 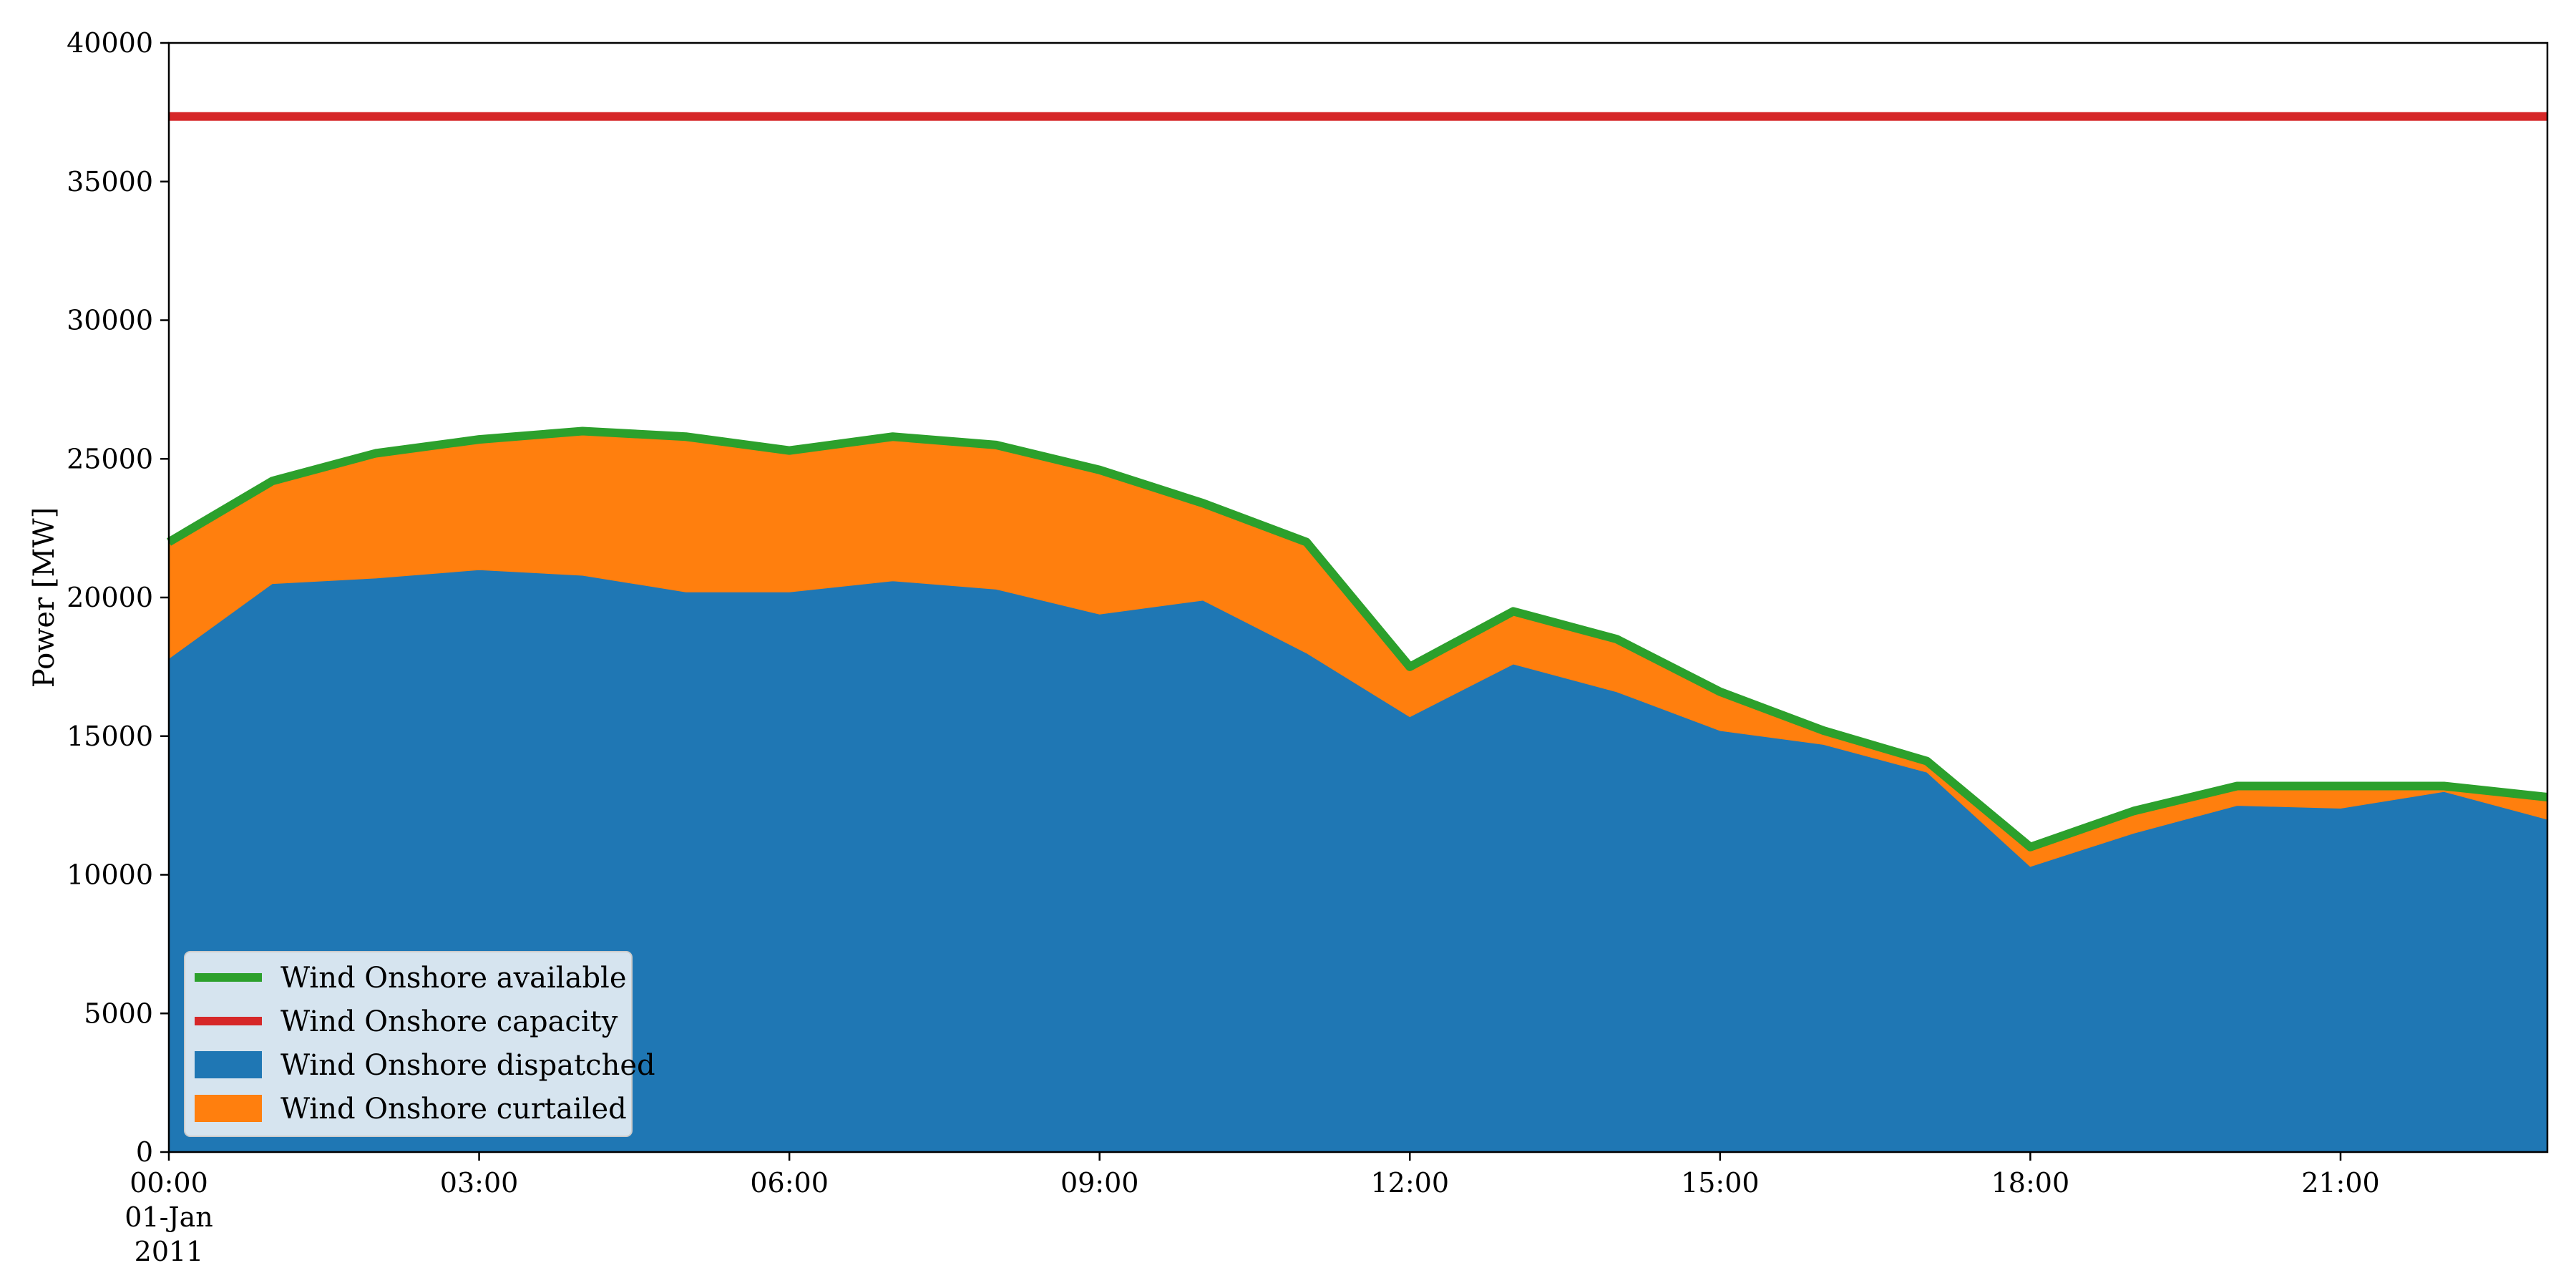 What do you see at coordinates (467, 1065) in the screenshot?
I see `legend-label-wind-onshore-dispatched: Wind Onshore dispatched` at bounding box center [467, 1065].